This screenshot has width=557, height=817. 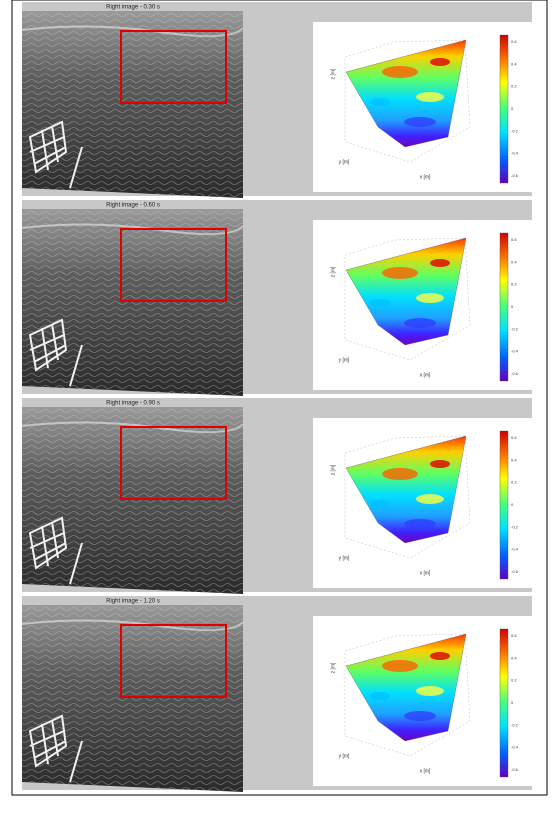 I want to click on panel-title: Right image - 0.30 s, so click(x=133, y=8).